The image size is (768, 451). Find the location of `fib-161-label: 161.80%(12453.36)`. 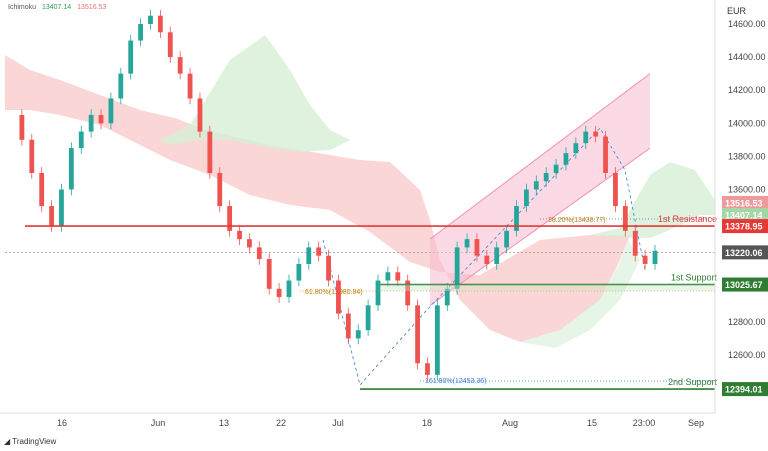

fib-161-label: 161.80%(12453.36) is located at coordinates (456, 381).